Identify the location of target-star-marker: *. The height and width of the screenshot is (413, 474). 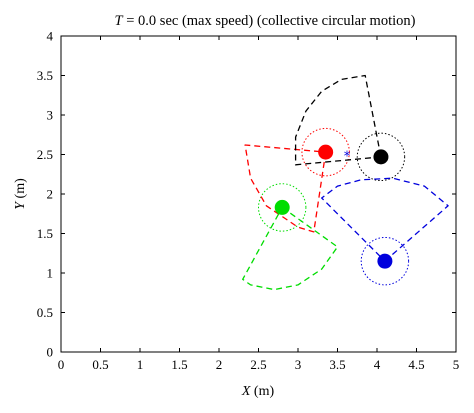
(347, 157).